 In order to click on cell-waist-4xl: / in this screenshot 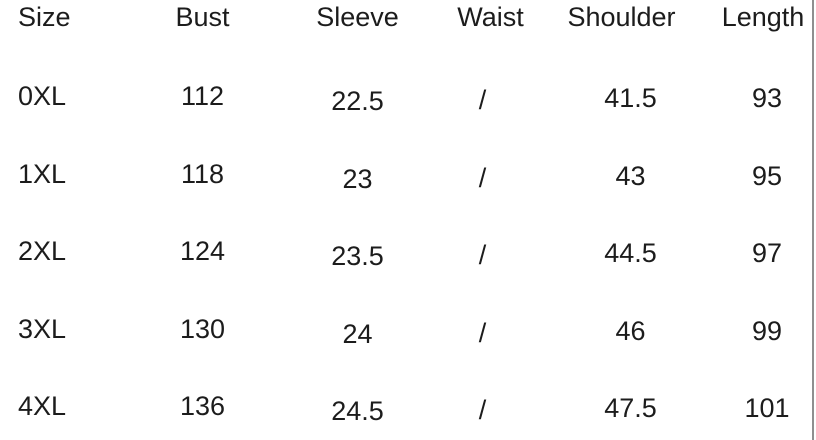, I will do `click(482, 404)`.